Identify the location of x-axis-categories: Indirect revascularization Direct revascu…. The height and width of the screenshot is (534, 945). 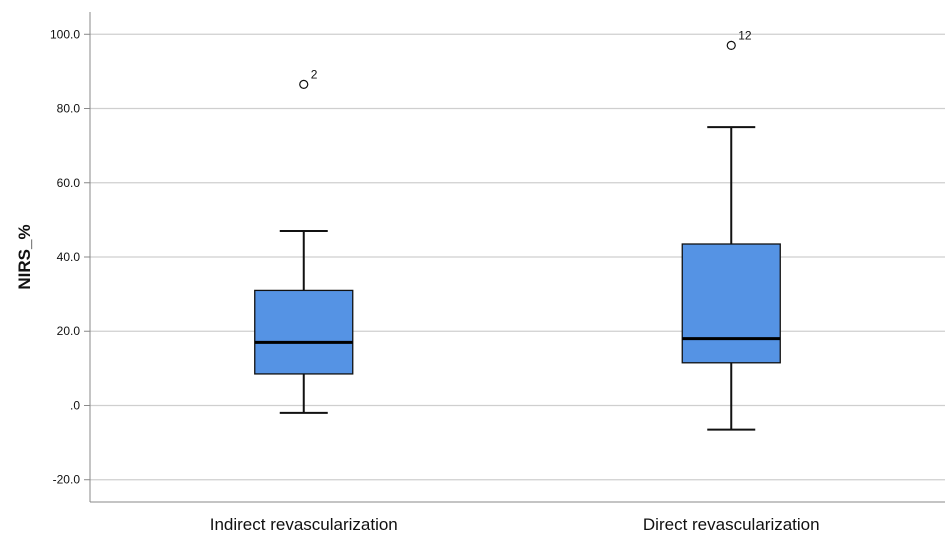
(515, 524).